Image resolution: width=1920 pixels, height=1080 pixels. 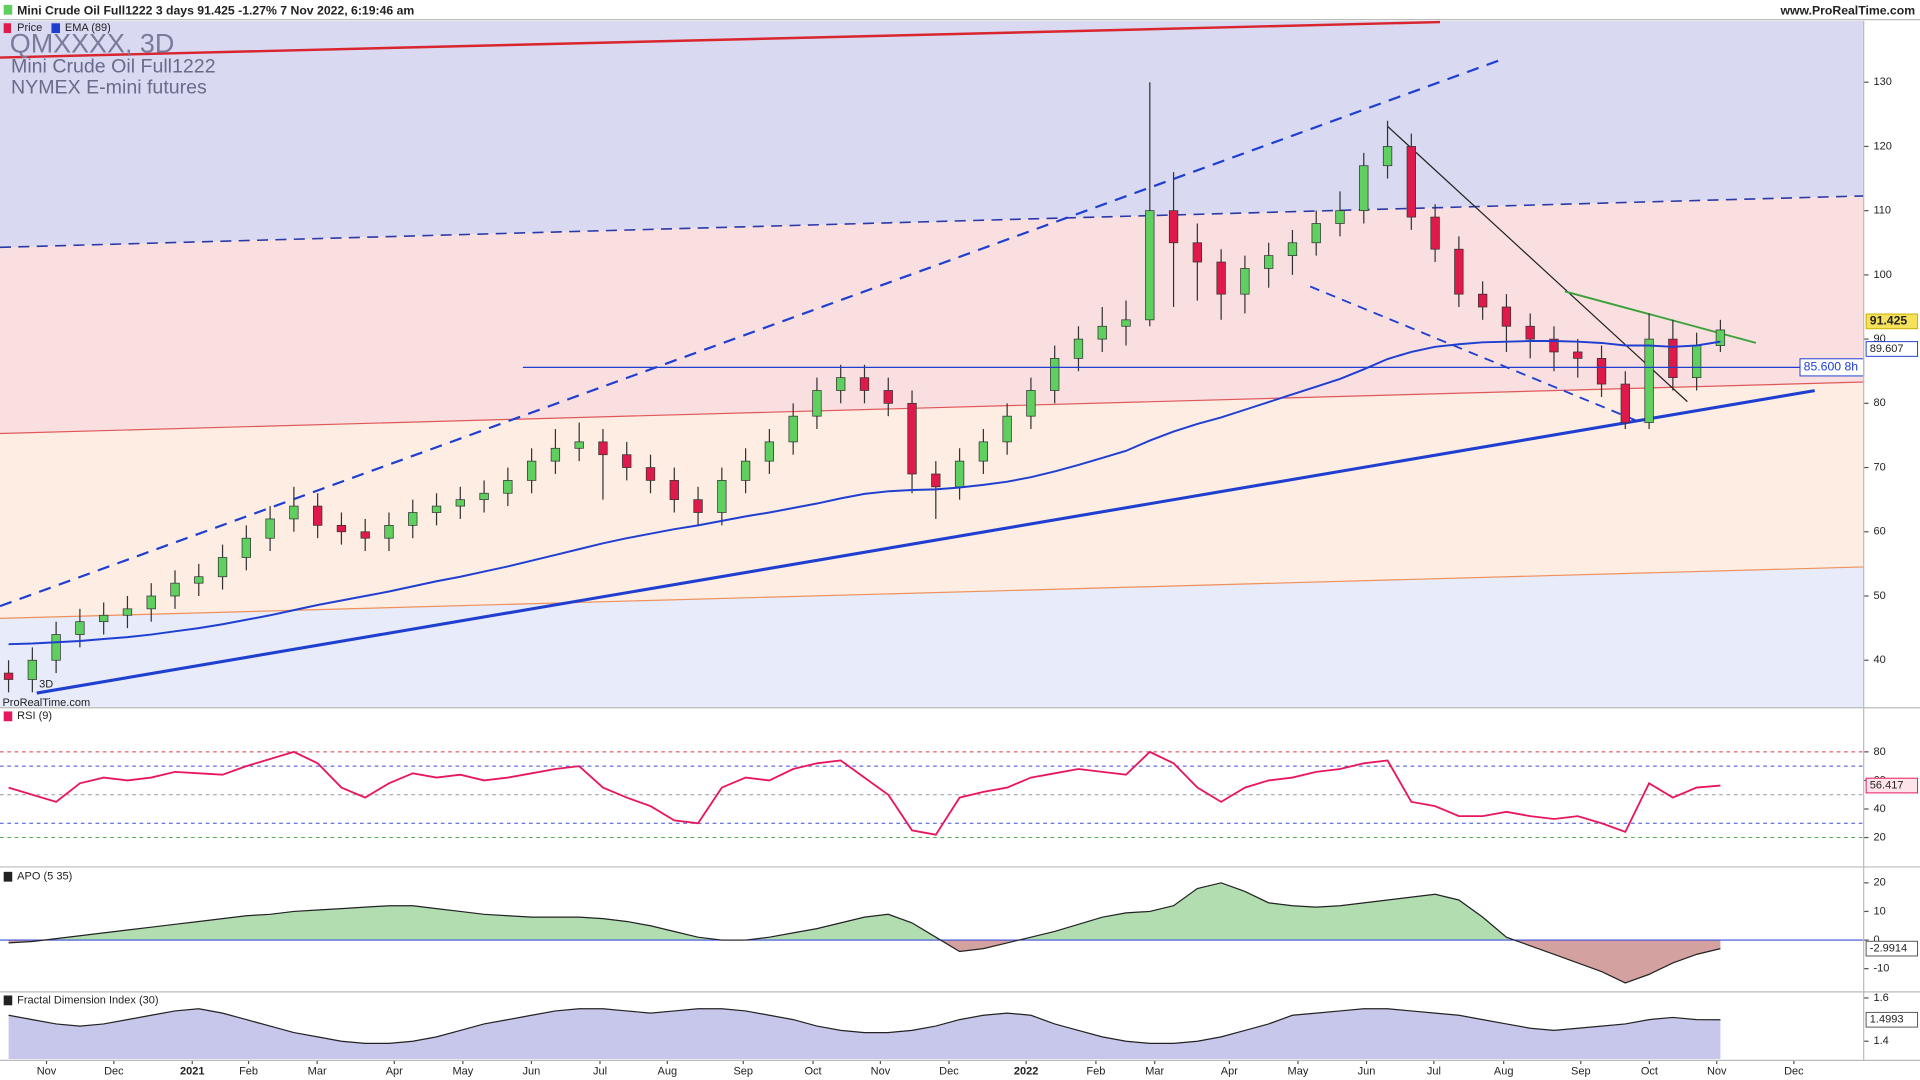 I want to click on header-bar, so click(x=960, y=10).